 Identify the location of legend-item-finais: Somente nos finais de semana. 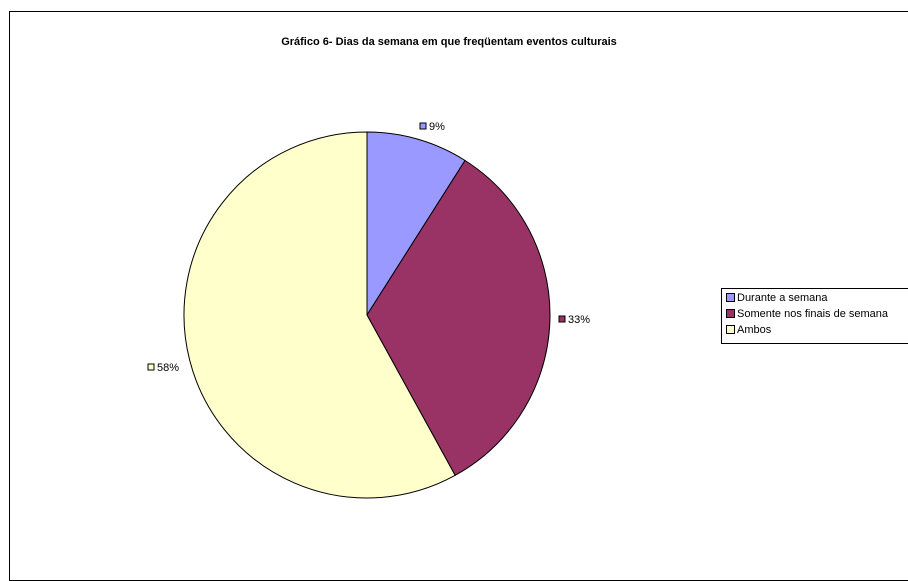
(807, 314).